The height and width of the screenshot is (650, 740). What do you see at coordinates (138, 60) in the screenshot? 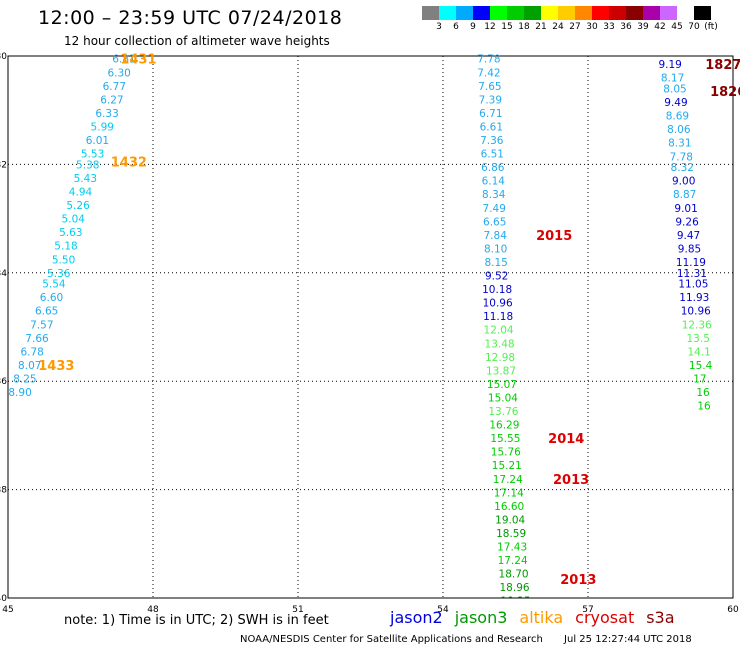
I see `time-label: 1431` at bounding box center [138, 60].